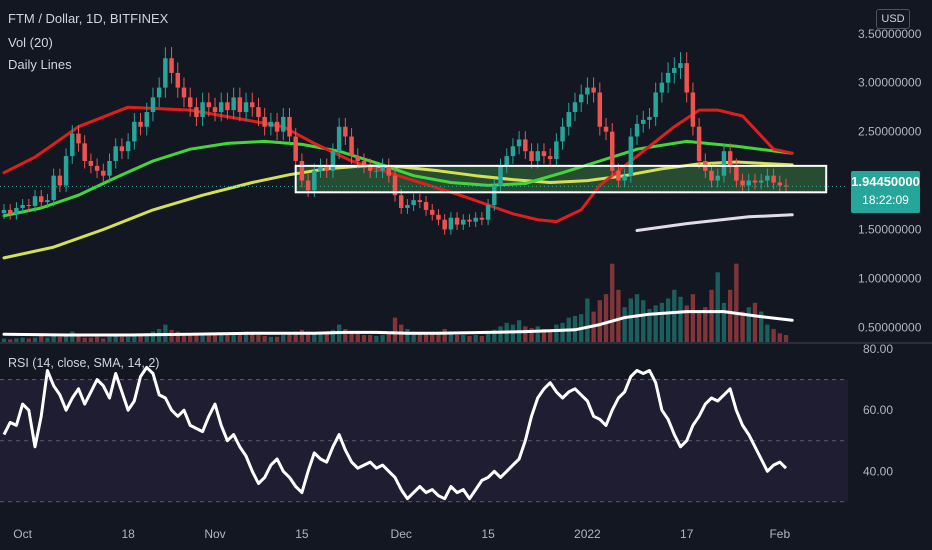 The height and width of the screenshot is (550, 932). I want to click on price-tick-label: 2.50000000, so click(890, 132).